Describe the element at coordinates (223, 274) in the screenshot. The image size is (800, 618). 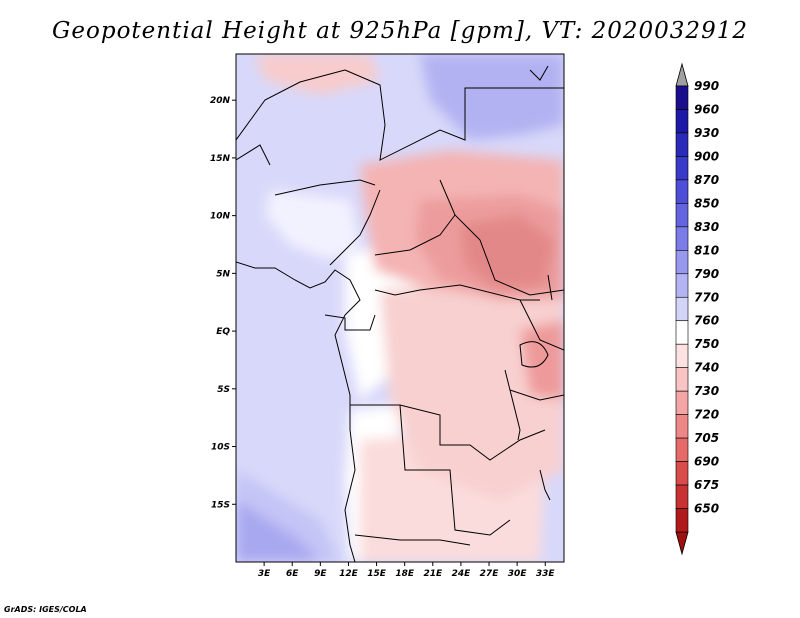
I see `lat-tick-label: 5N` at that location.